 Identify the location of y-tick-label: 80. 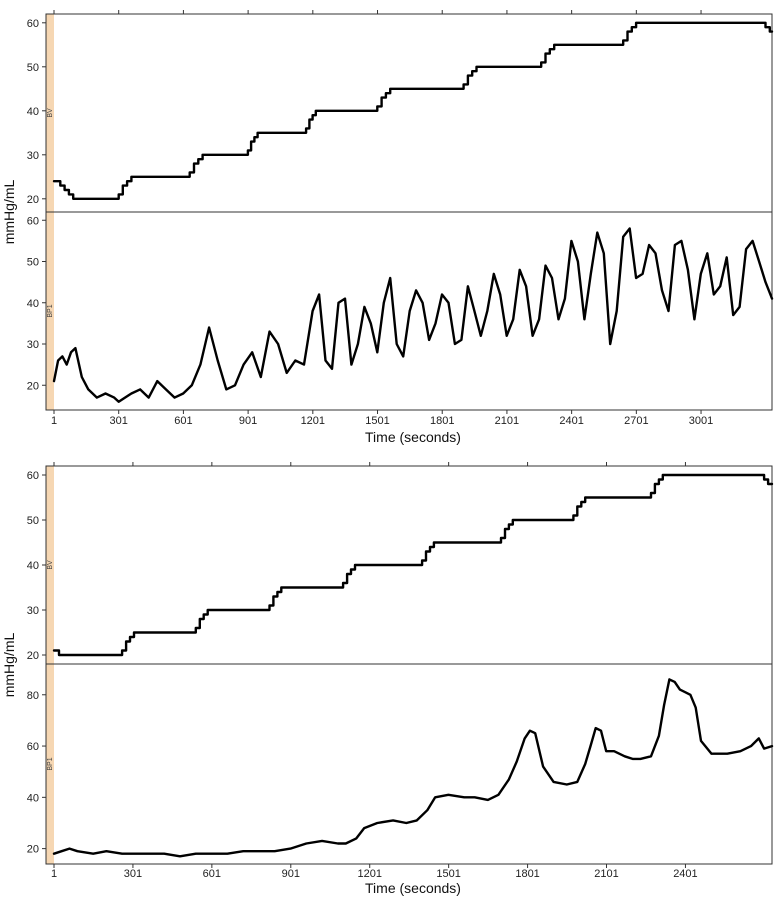
(33, 696).